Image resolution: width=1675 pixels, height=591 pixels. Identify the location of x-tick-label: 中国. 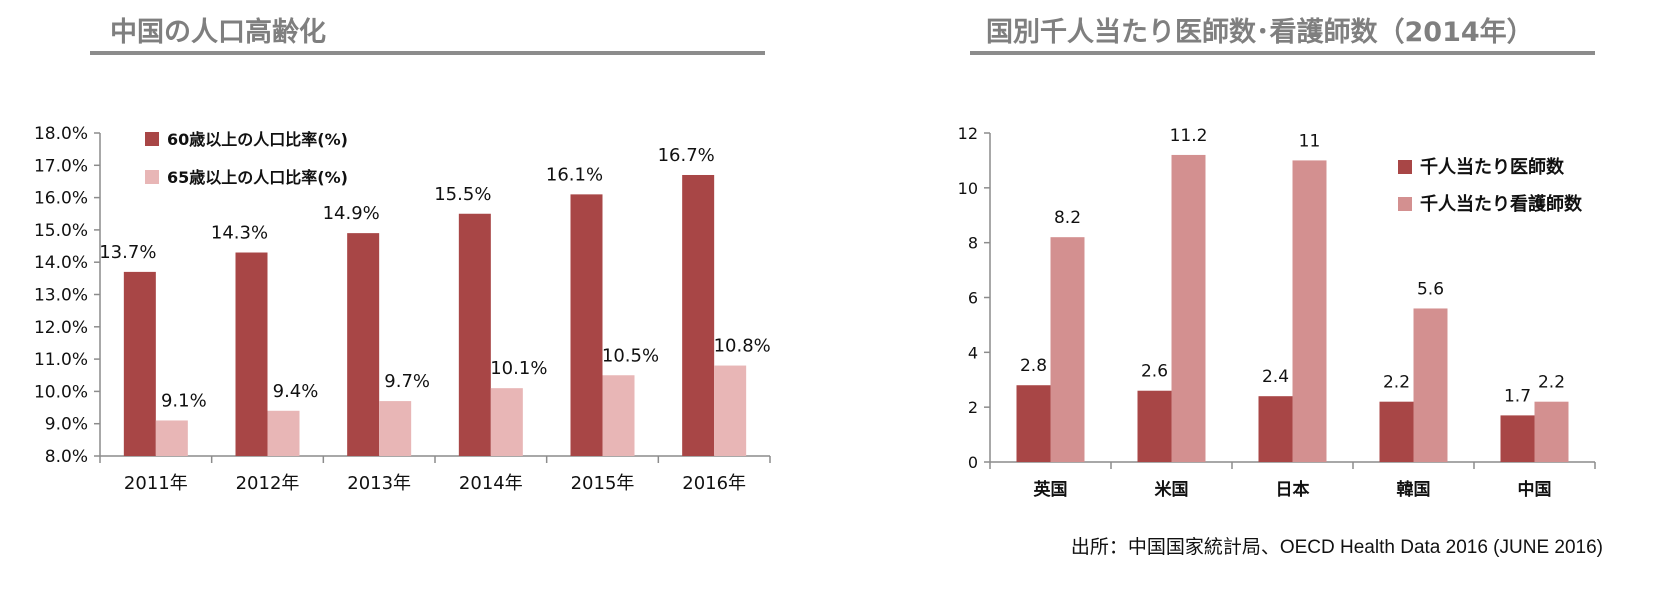
(1535, 489).